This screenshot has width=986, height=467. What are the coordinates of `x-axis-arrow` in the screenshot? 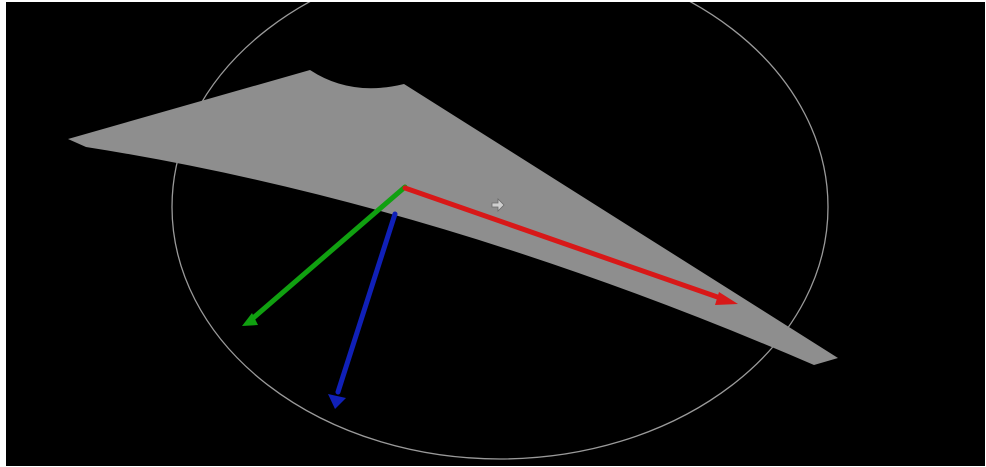 It's located at (570, 245).